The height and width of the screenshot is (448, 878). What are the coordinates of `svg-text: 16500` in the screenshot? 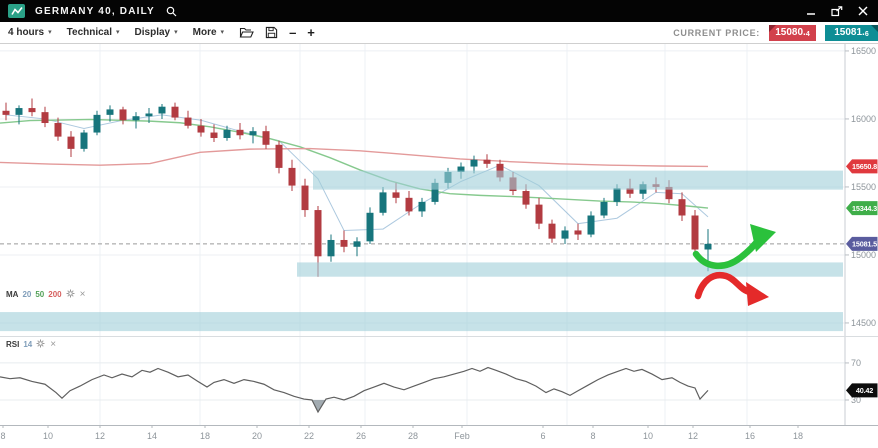 It's located at (863, 51).